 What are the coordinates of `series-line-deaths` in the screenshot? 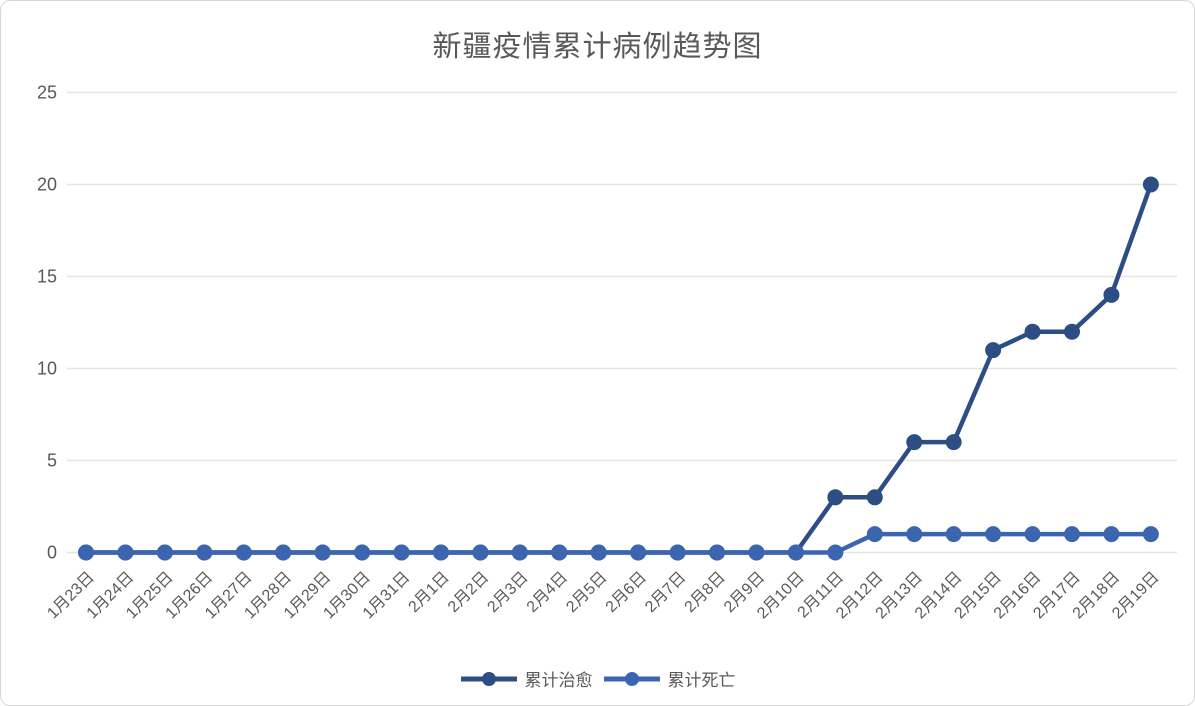 It's located at (618, 543).